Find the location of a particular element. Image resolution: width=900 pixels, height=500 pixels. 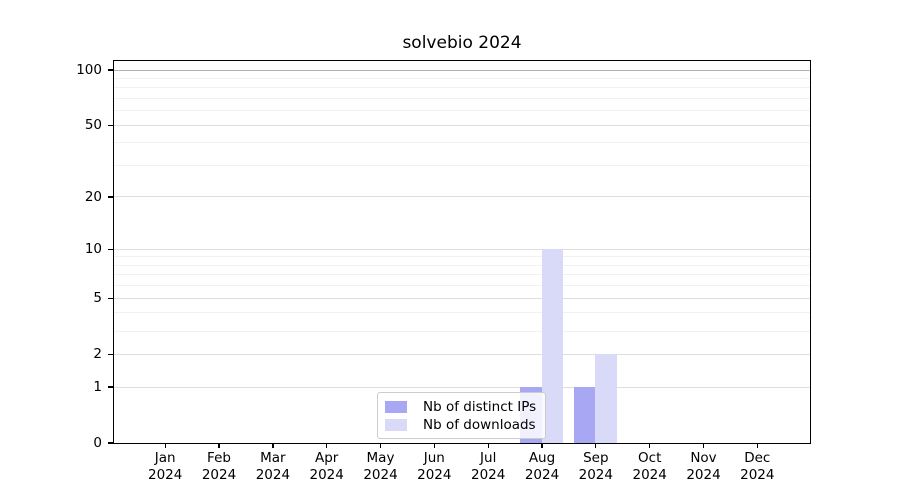

month-label: Feb is located at coordinates (219, 458).